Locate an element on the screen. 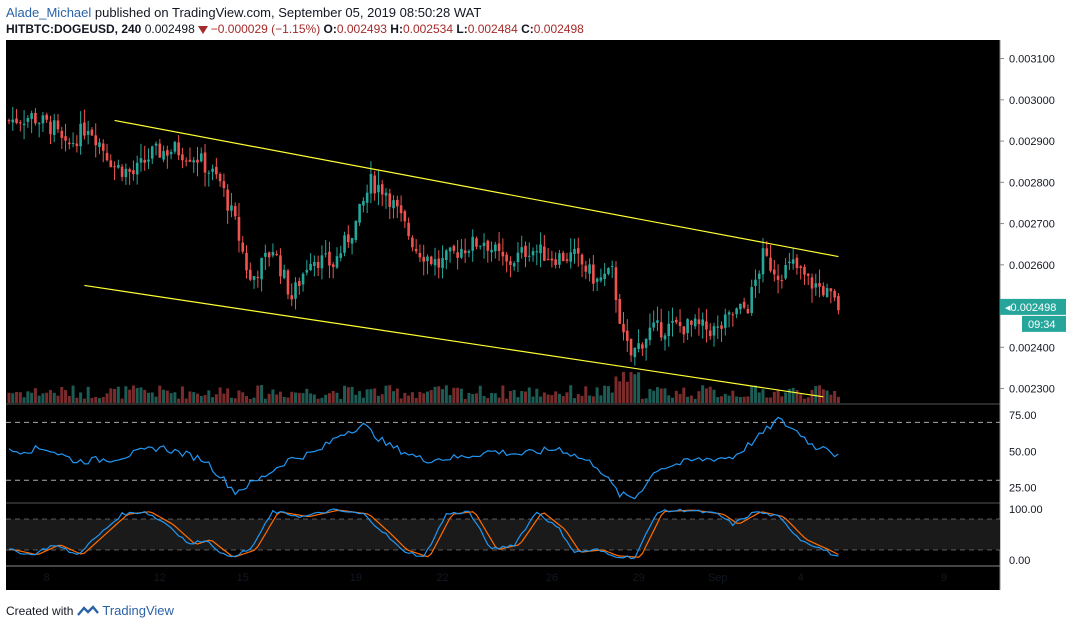  volume-bars is located at coordinates (423, 387).